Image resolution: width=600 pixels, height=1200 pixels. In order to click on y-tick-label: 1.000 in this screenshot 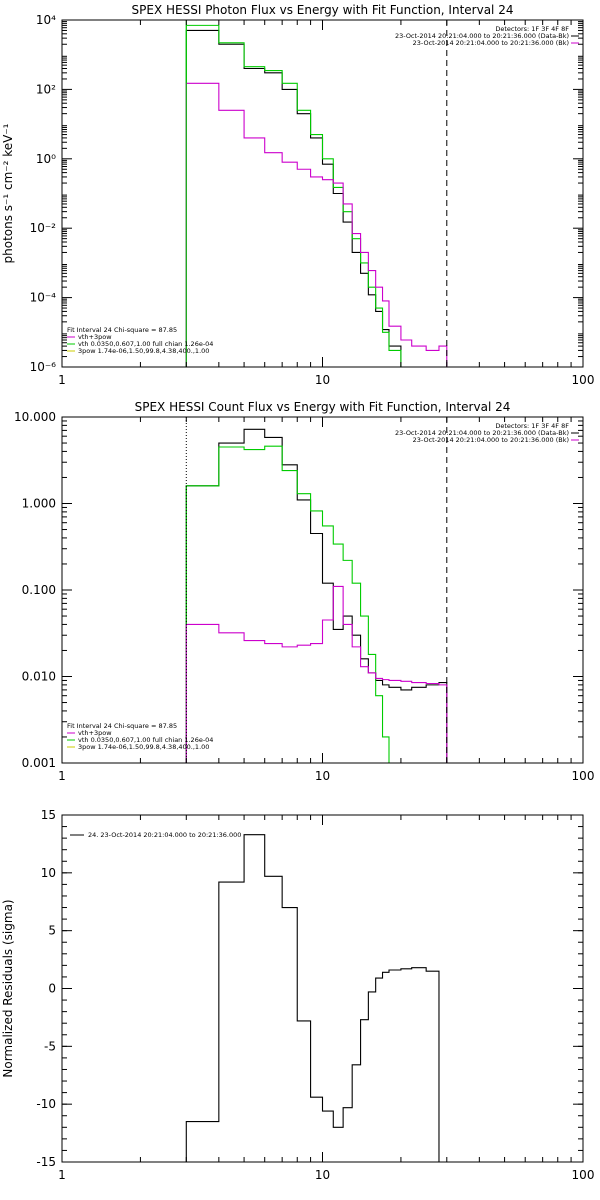, I will do `click(39, 504)`.